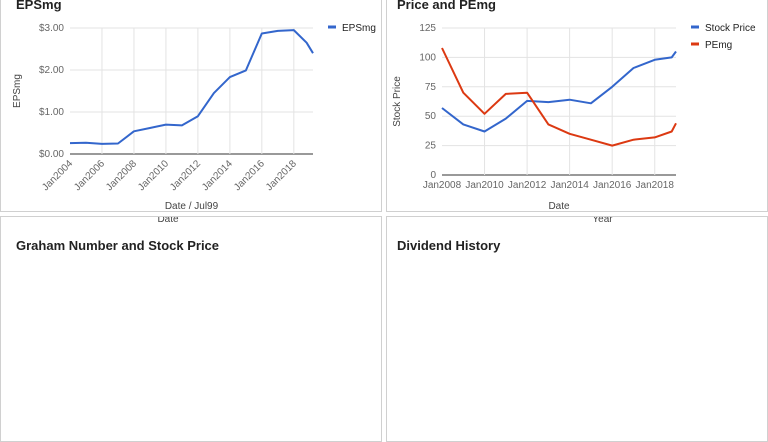 This screenshot has height=442, width=768. I want to click on y-tick-label: $2.00, so click(51, 70).